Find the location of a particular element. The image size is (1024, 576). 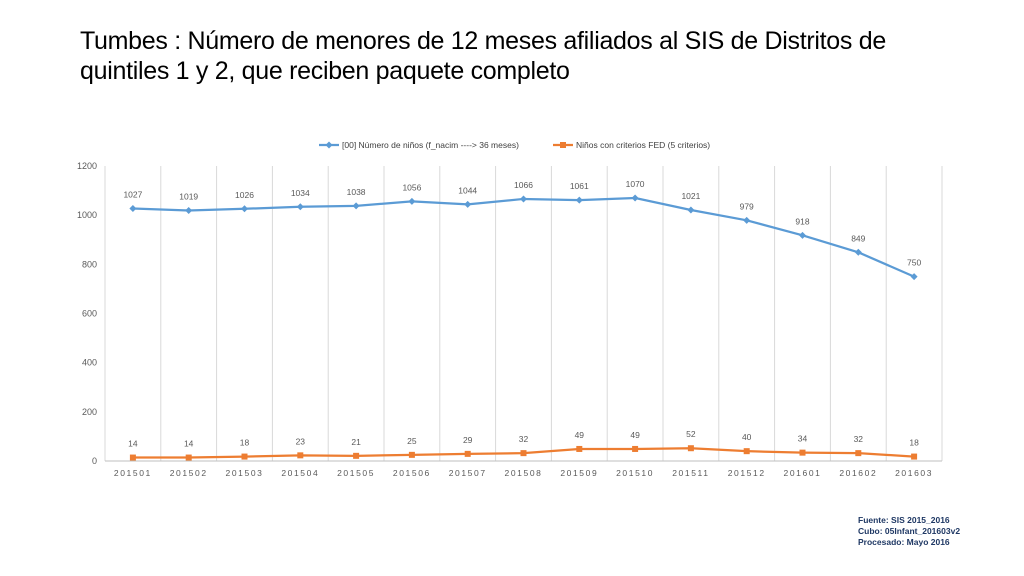

x-tick-label: 201603 is located at coordinates (914, 473).